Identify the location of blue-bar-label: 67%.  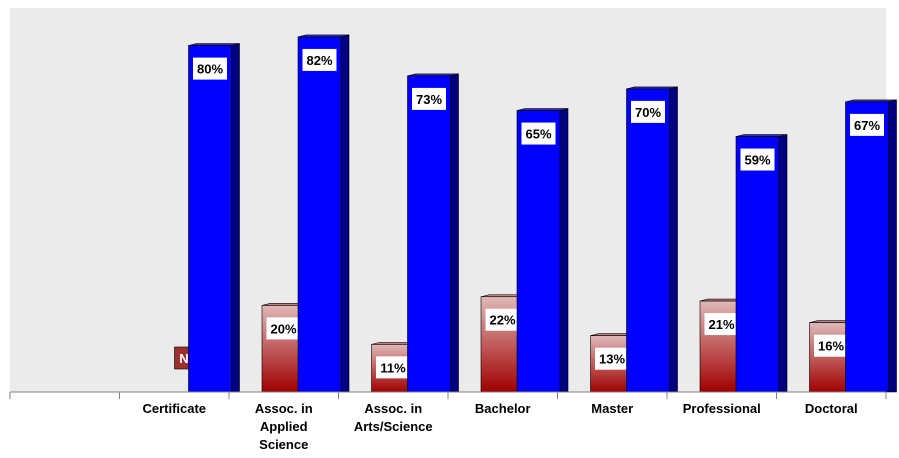
(867, 125).